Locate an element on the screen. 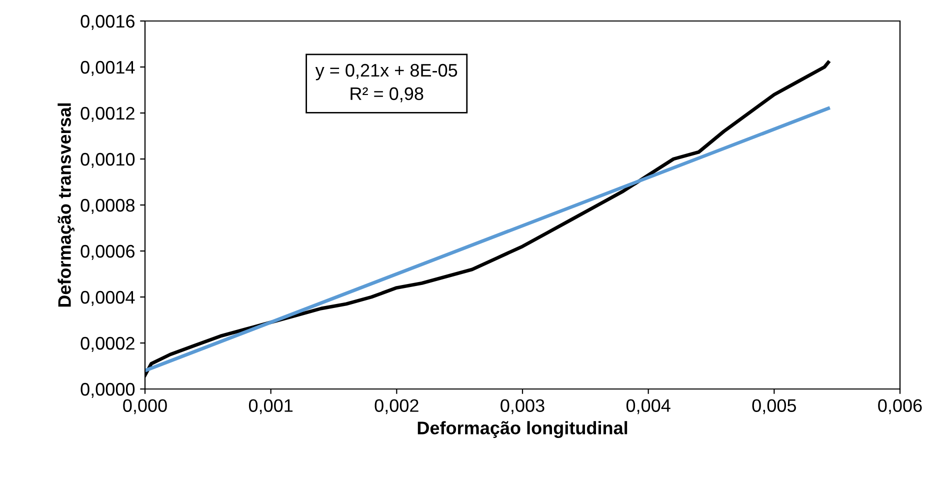 The height and width of the screenshot is (479, 939). y-tick-label: 0,0008 is located at coordinates (107, 206).